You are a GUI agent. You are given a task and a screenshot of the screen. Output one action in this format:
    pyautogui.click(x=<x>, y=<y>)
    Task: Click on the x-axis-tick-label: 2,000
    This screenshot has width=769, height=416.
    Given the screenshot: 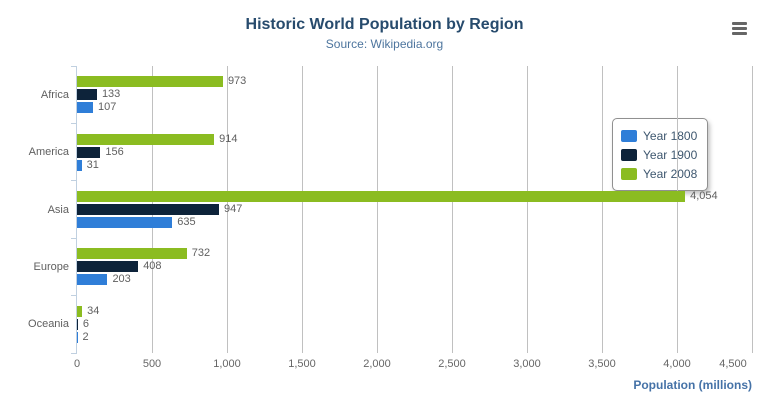 What is the action you would take?
    pyautogui.click(x=377, y=364)
    